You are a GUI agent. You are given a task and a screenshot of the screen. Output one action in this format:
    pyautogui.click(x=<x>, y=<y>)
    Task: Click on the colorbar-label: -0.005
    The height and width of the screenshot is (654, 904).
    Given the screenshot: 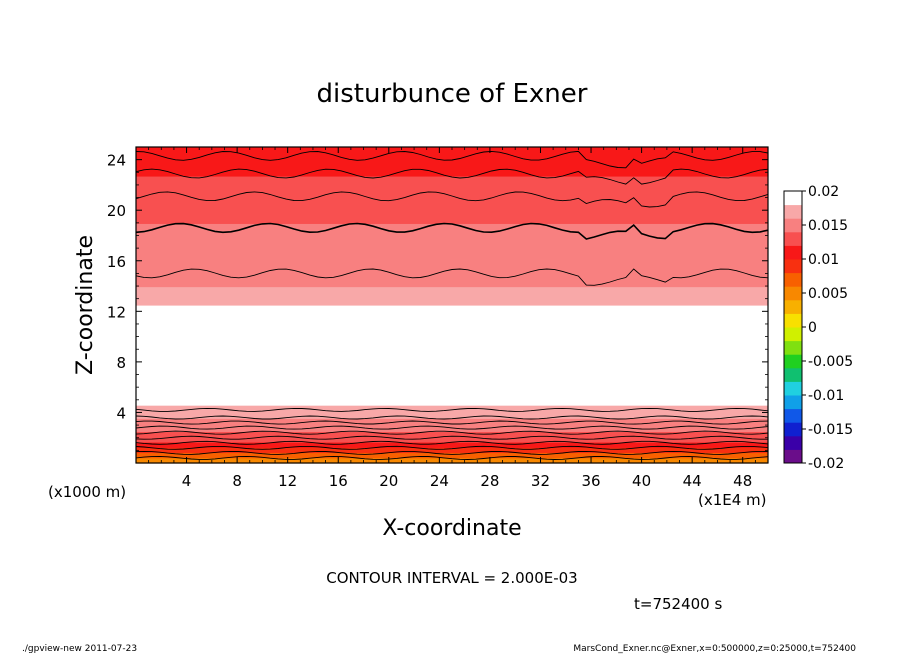 What is the action you would take?
    pyautogui.click(x=830, y=362)
    